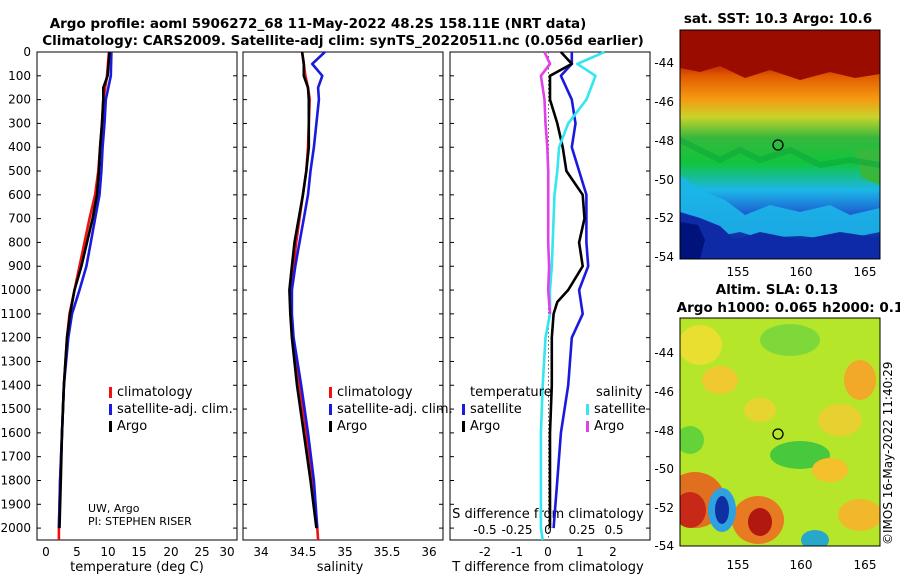  Describe the element at coordinates (19, 266) in the screenshot. I see `pressure-tick: 900` at that location.